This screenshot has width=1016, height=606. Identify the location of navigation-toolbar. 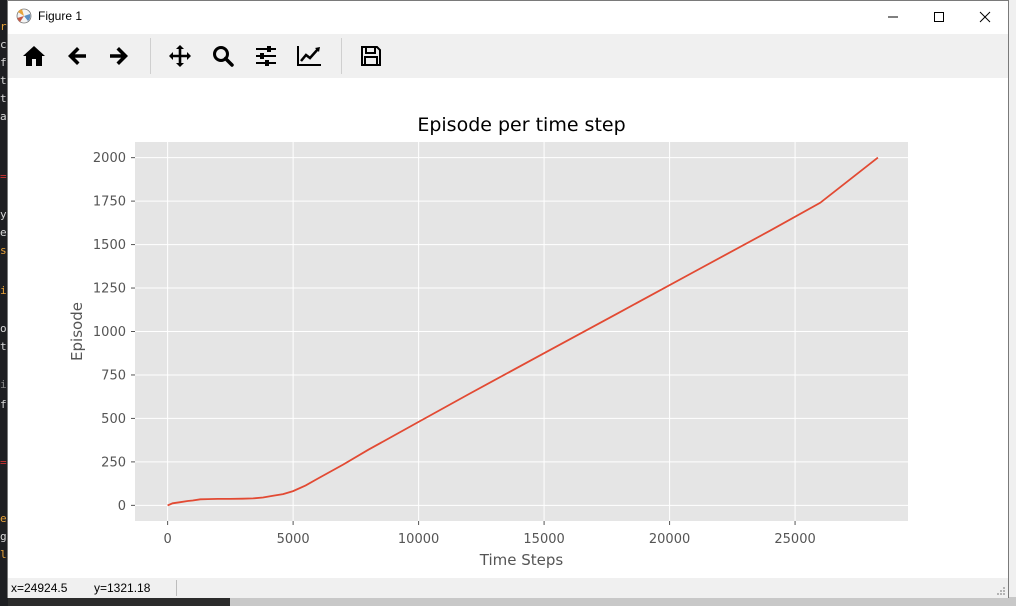
(508, 56).